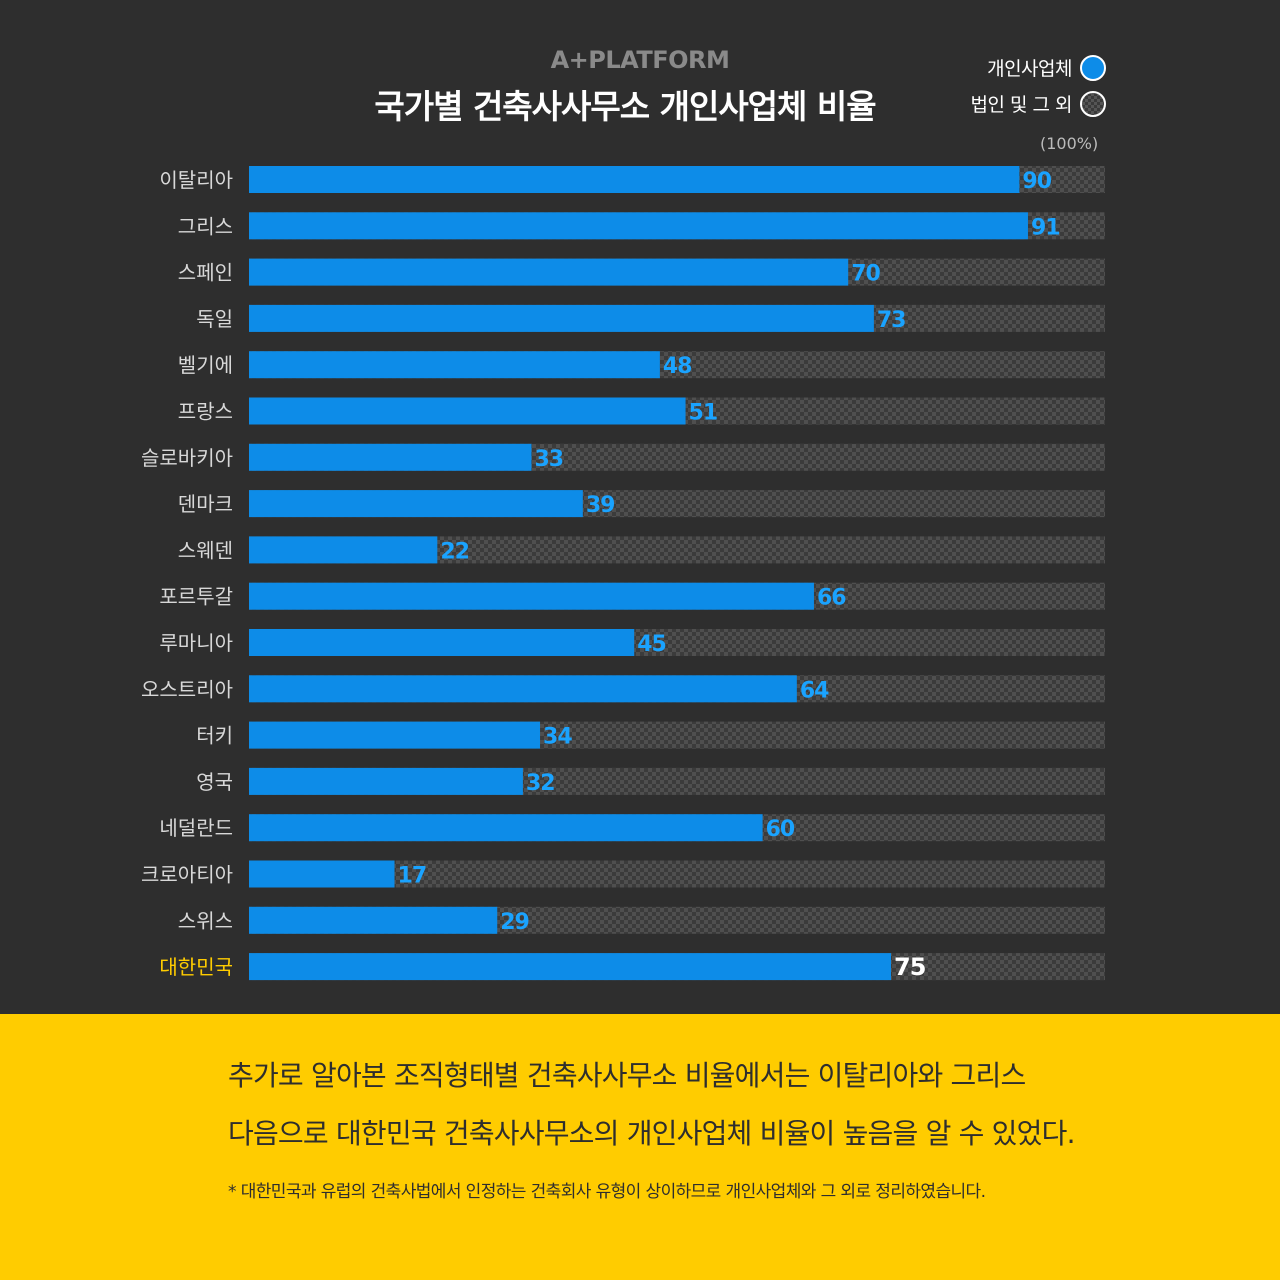 This screenshot has height=1280, width=1280. What do you see at coordinates (641, 920) in the screenshot?
I see `bar-row: 스위스 29` at bounding box center [641, 920].